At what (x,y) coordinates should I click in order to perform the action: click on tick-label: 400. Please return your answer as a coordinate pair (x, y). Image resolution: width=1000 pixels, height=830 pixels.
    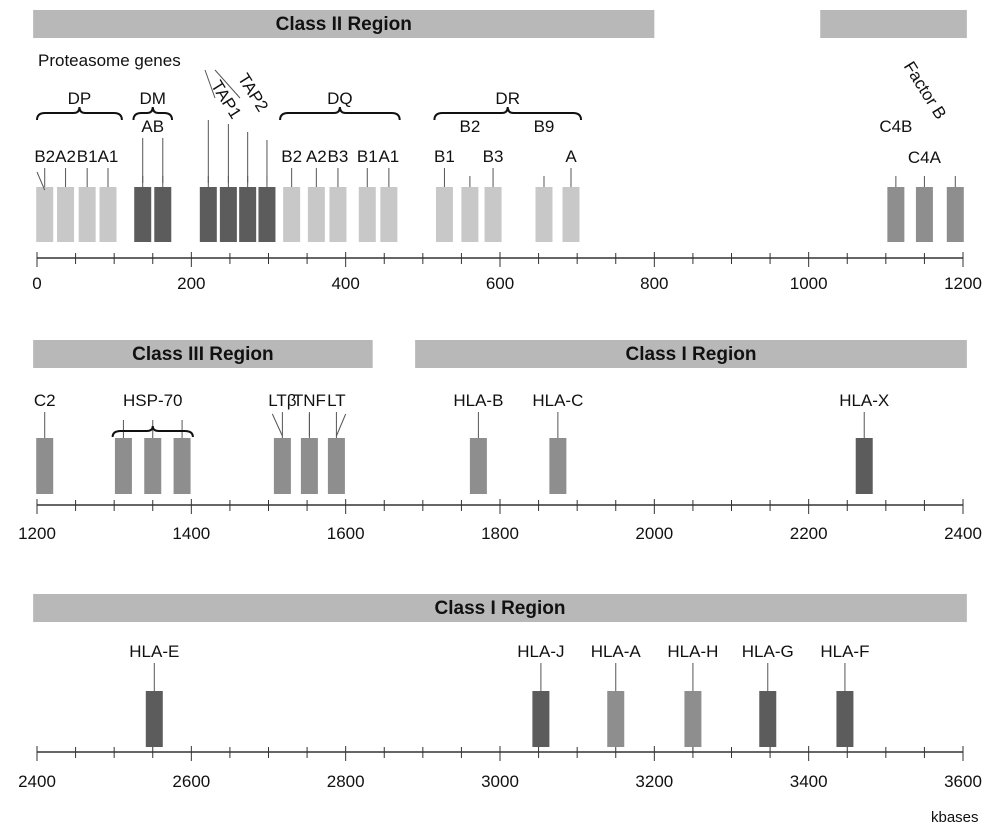
    Looking at the image, I should click on (345, 283).